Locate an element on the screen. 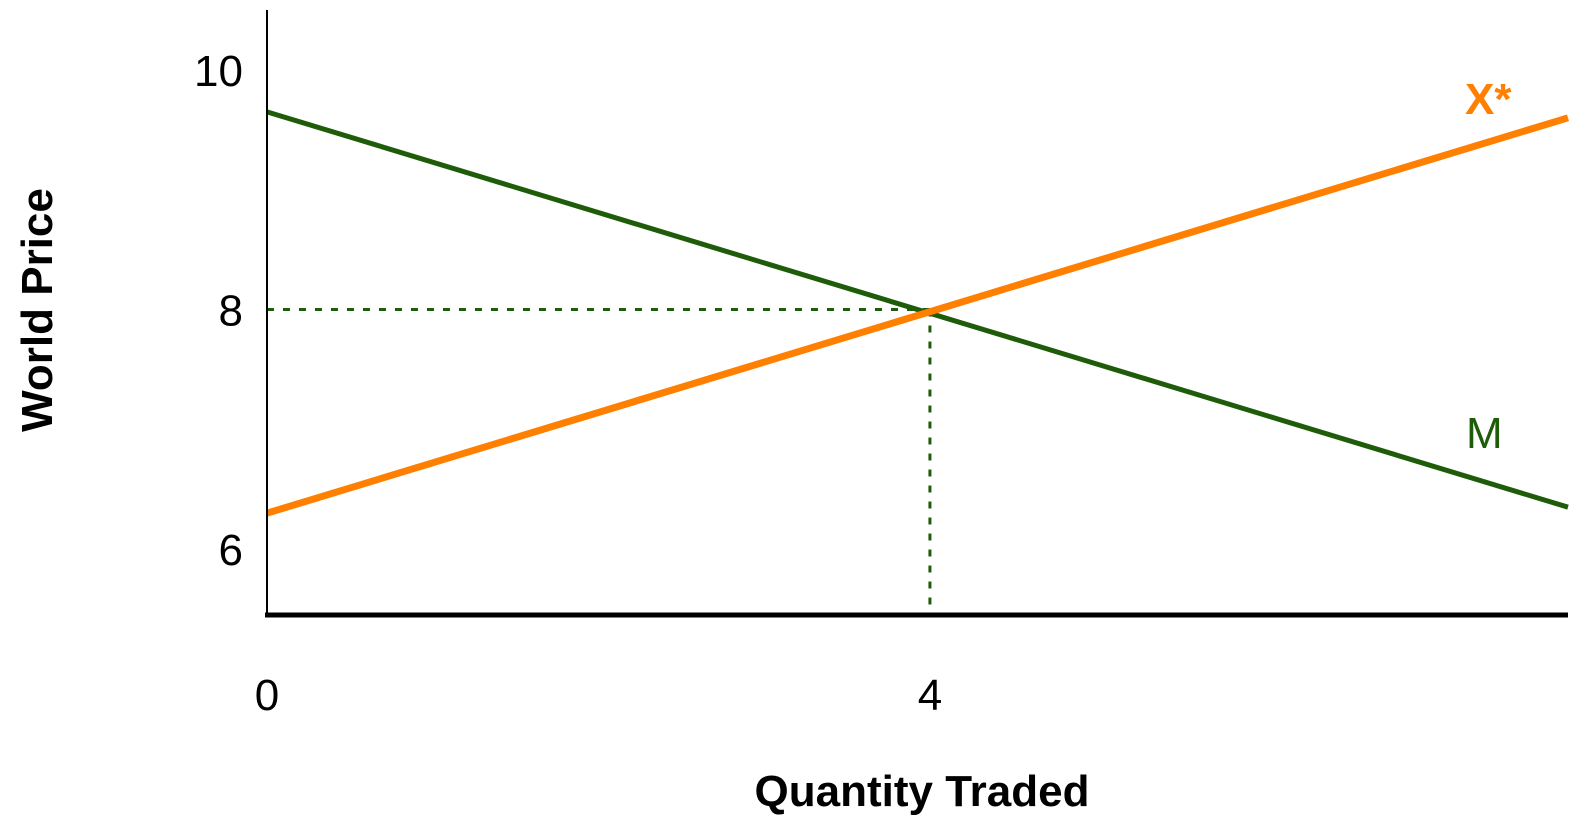  x-axis-title: Quantity Traded is located at coordinates (922, 791).